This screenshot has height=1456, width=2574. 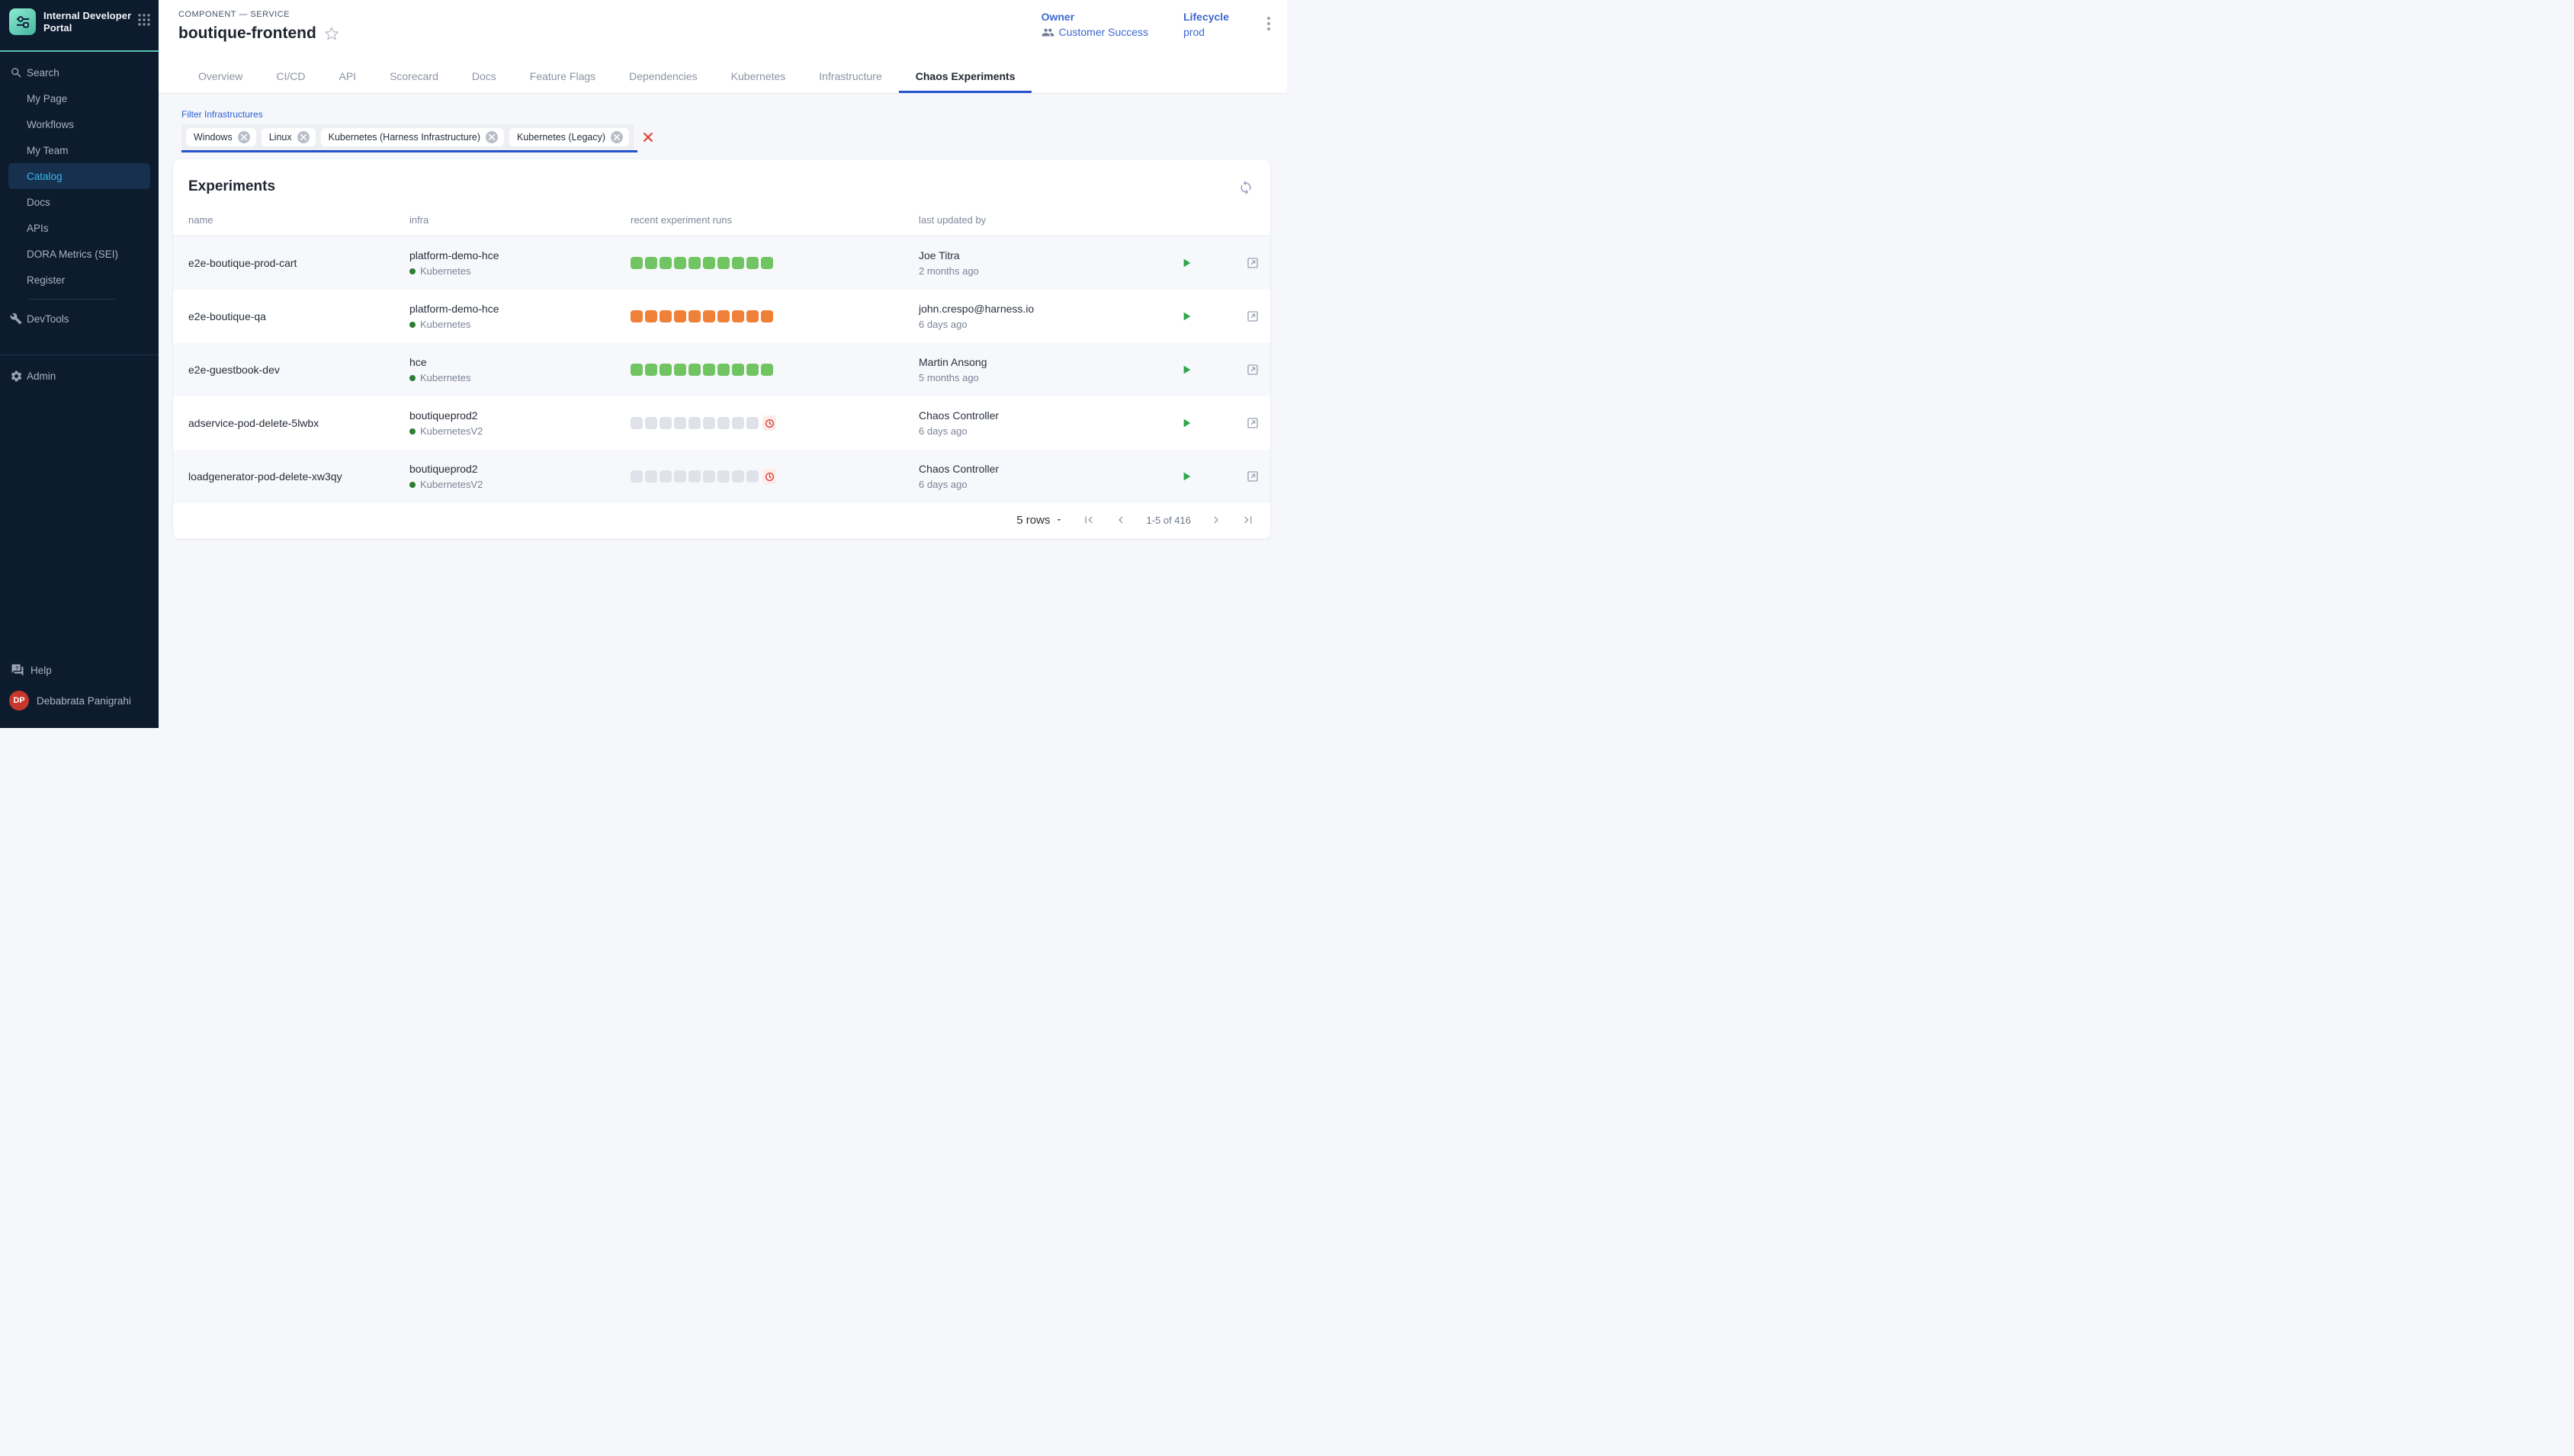 What do you see at coordinates (79, 72) in the screenshot?
I see `sidebar-item-search: Search` at bounding box center [79, 72].